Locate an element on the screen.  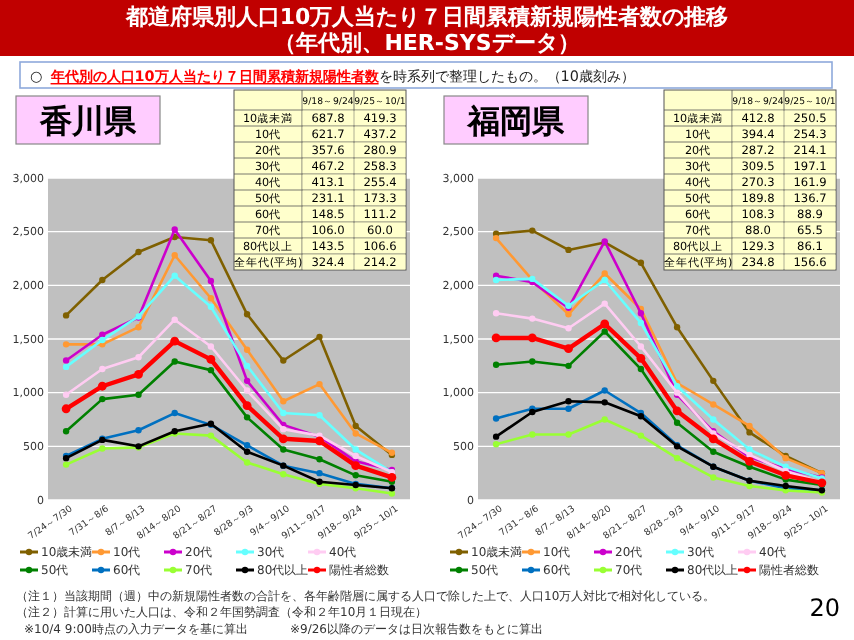
chart-title: 福岡県 is located at coordinates (516, 121).